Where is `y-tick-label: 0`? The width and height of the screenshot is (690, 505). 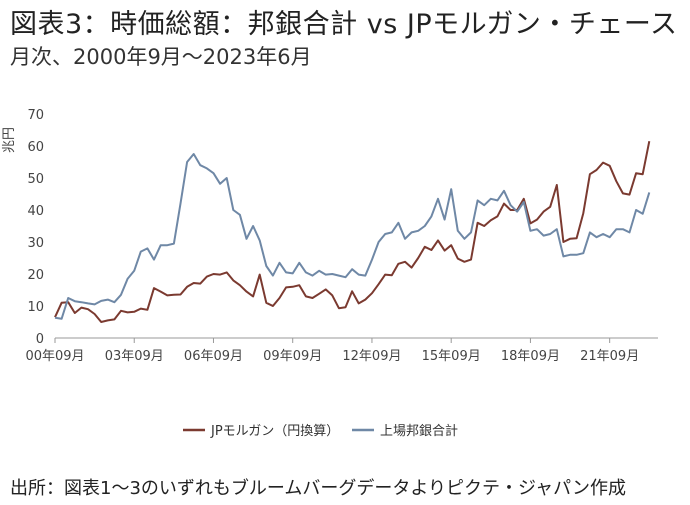 y-tick-label: 0 is located at coordinates (40, 339).